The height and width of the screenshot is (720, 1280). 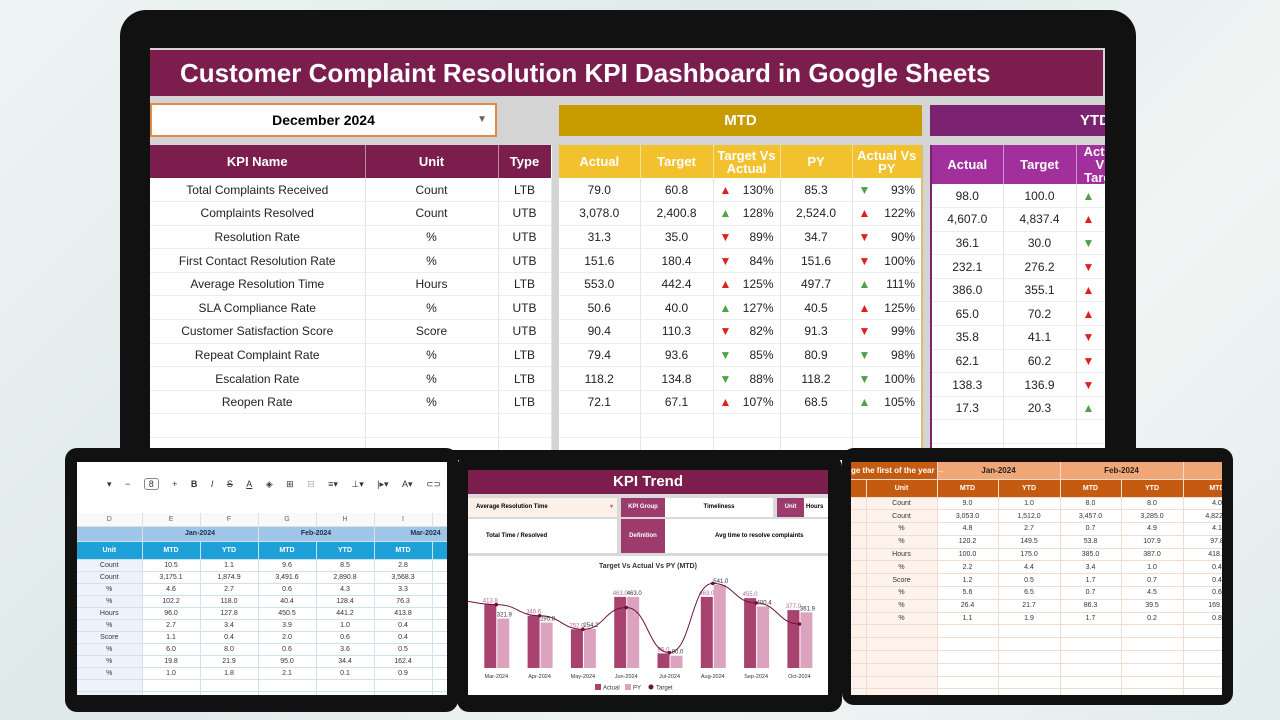 What do you see at coordinates (351, 402) in the screenshot?
I see `table-row: Reopen Rate% LTB` at bounding box center [351, 402].